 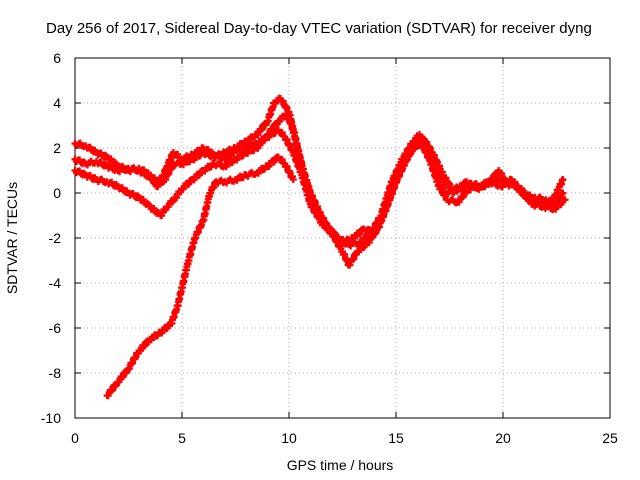 What do you see at coordinates (182, 438) in the screenshot?
I see `x-tick-label: 5` at bounding box center [182, 438].